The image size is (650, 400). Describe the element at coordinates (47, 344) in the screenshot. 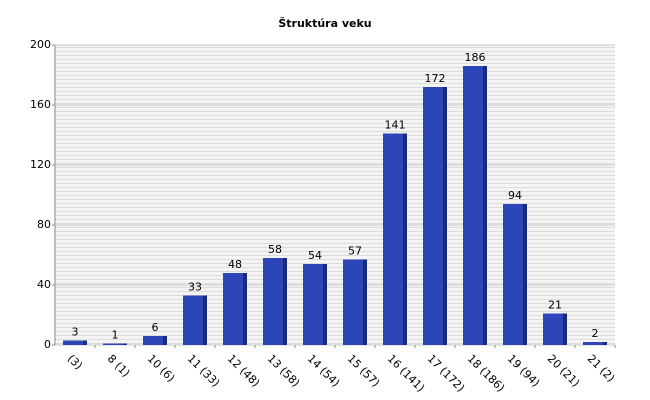

I see `y-tick-label: 0` at that location.